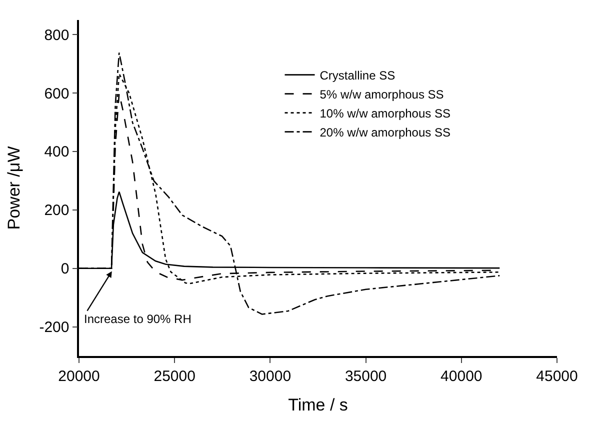 Image resolution: width=590 pixels, height=424 pixels. I want to click on x-tick-label: 20000, so click(79, 376).